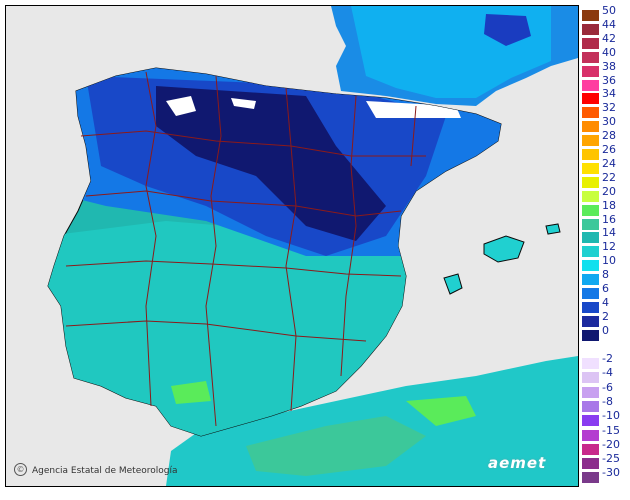  I want to click on africa-warm-patch, so click(441, 411).